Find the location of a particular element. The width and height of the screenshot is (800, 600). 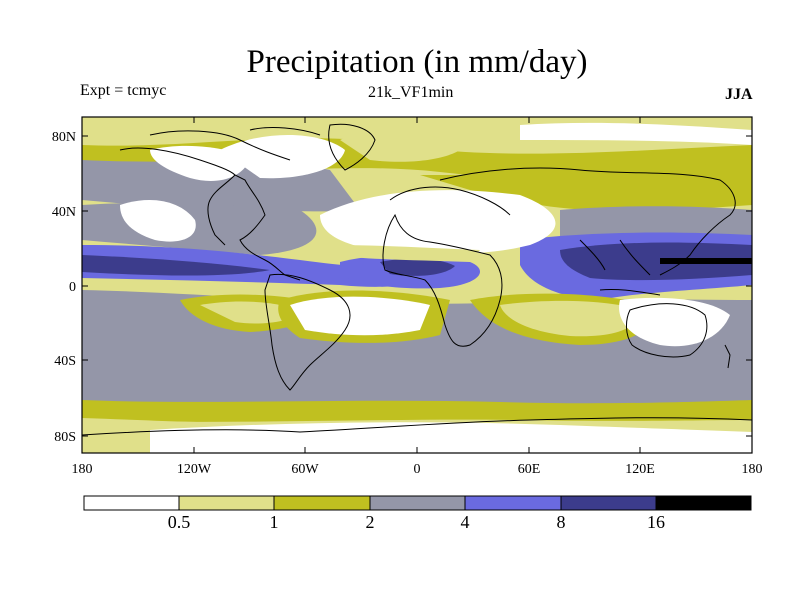

lat-label-0: 0 is located at coordinates (72, 287).